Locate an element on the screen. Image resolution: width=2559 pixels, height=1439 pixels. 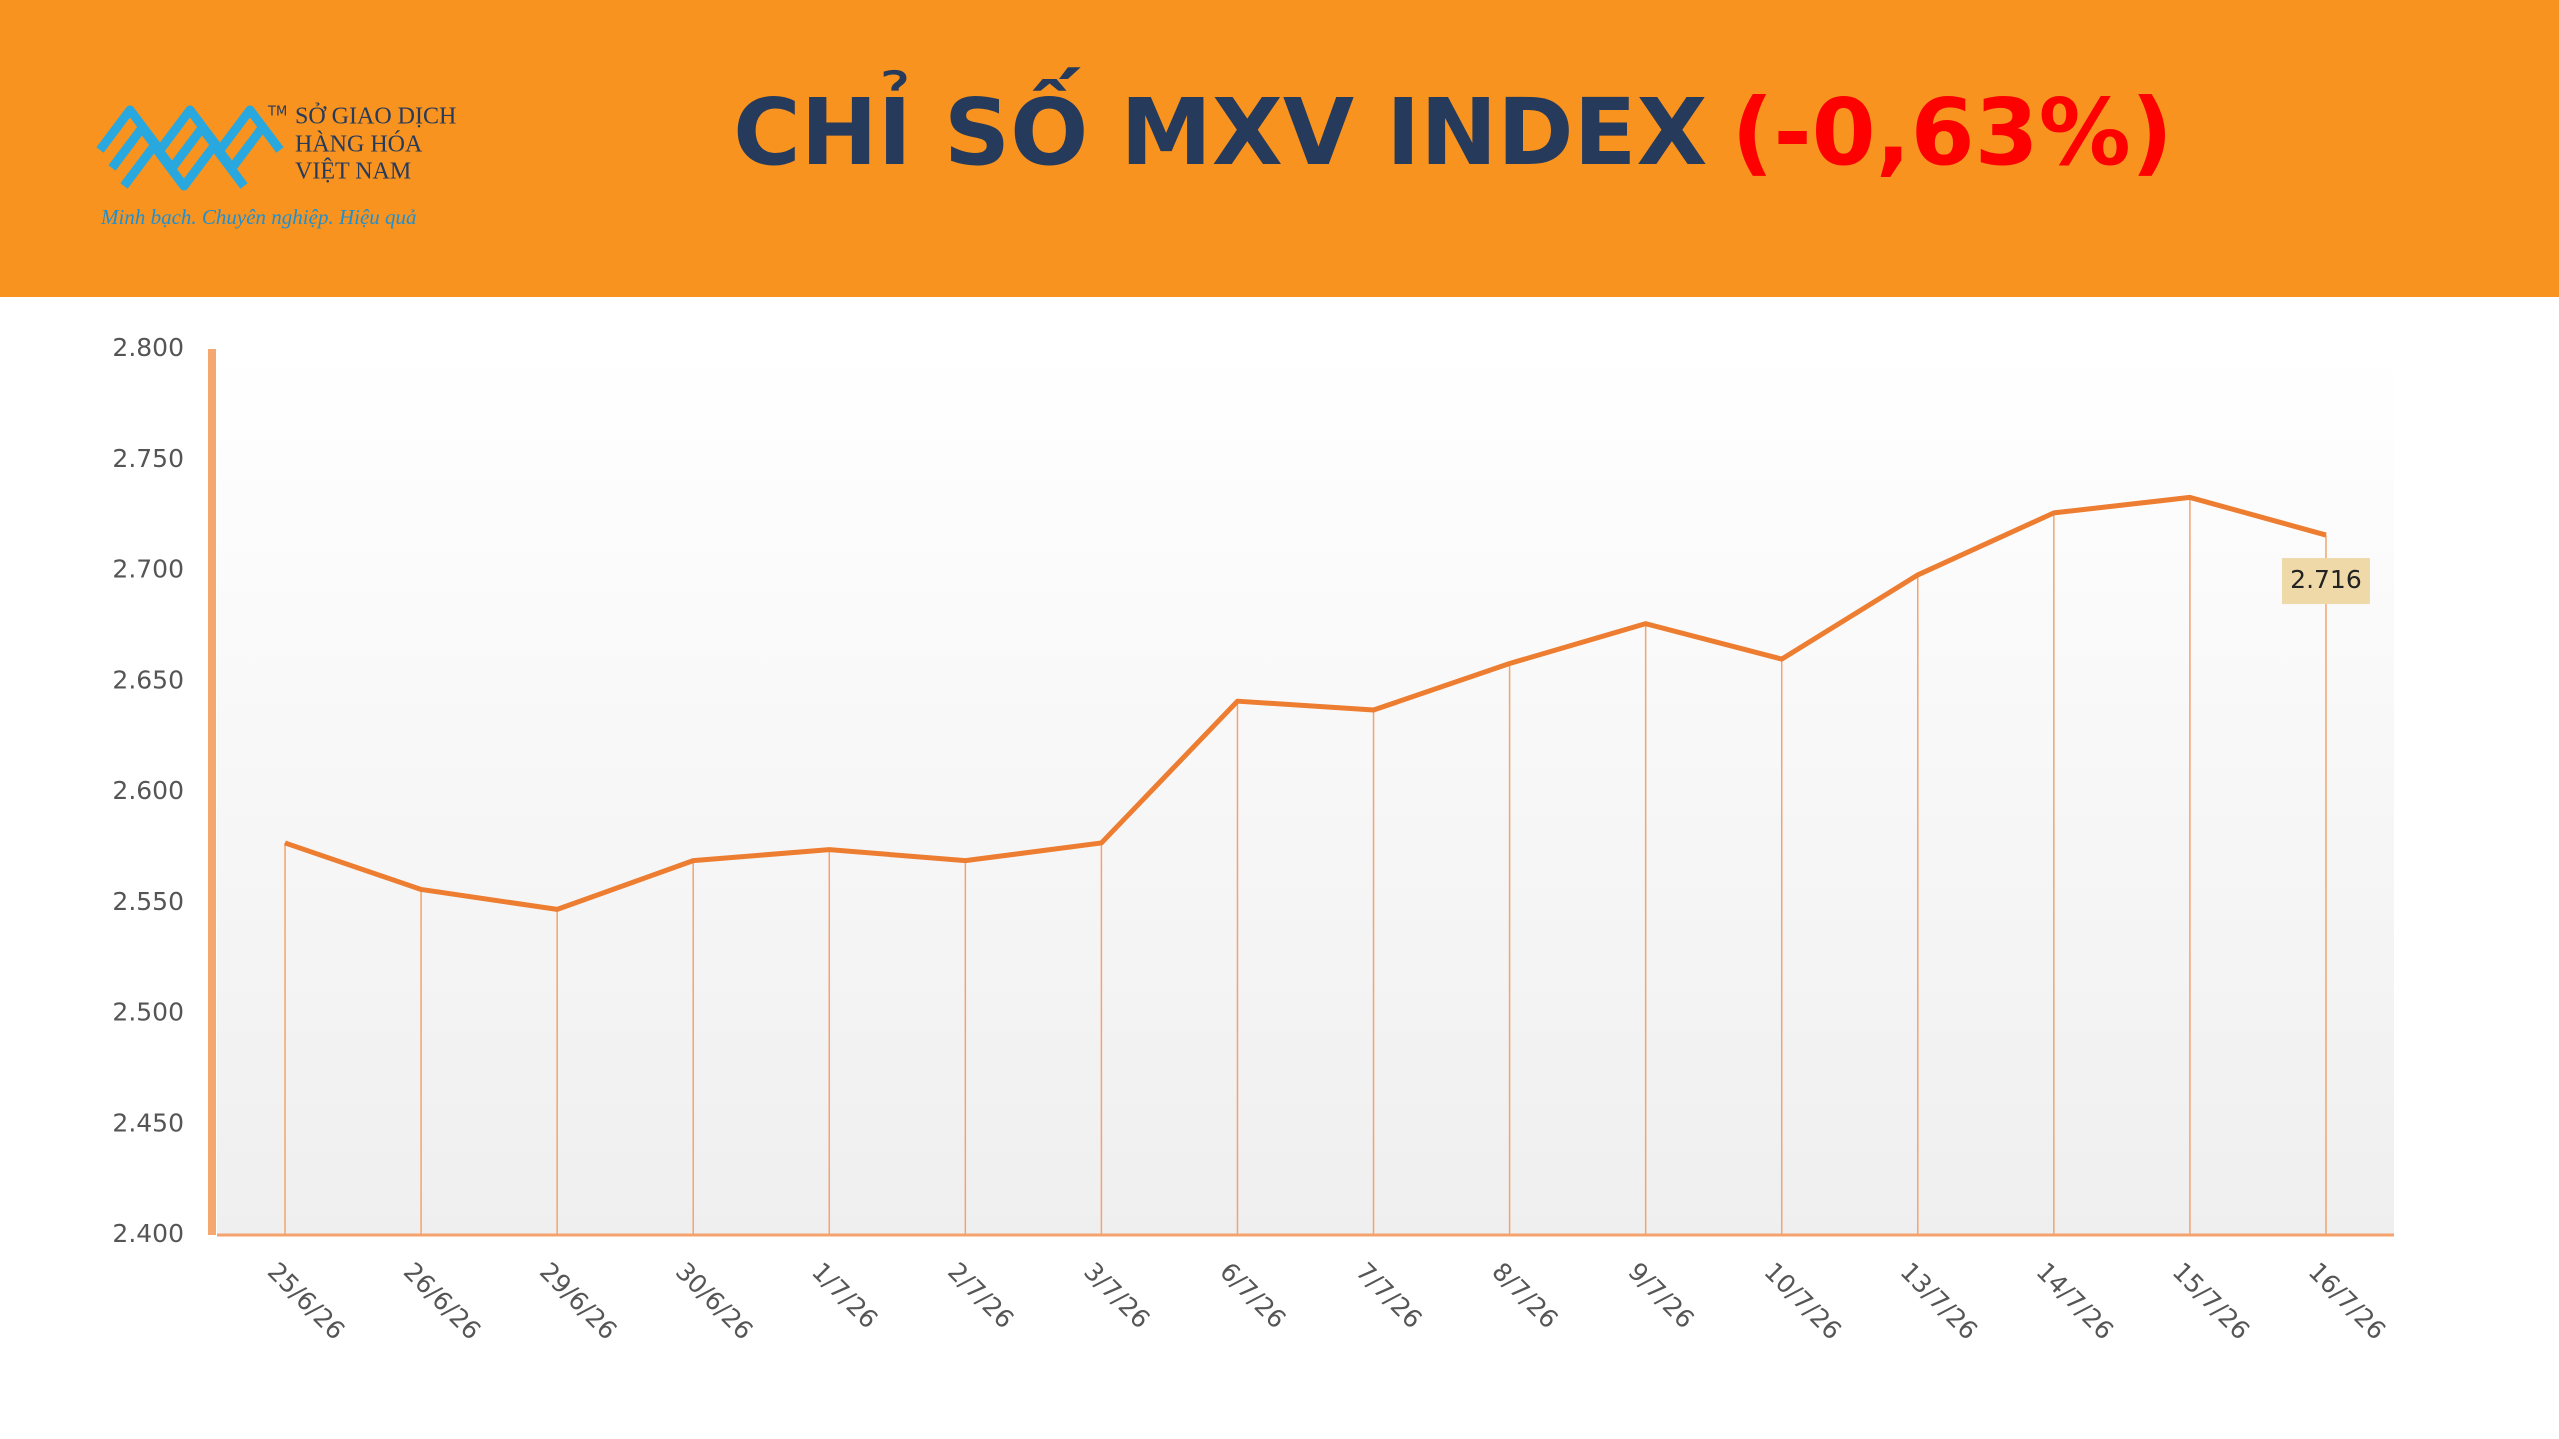
y-tick-label: 2.800 is located at coordinates (148, 347).